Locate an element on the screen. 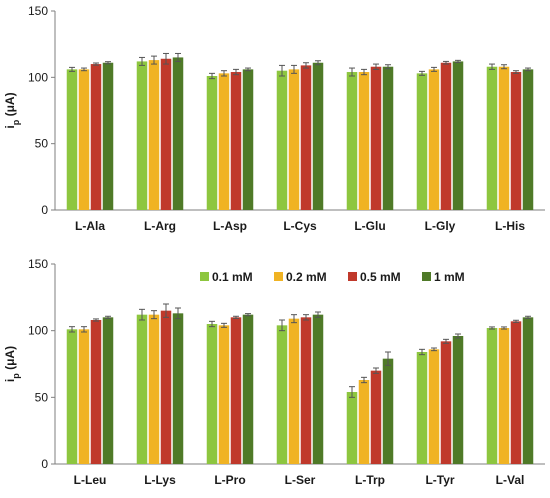  legend: 0.1 mM 0.2 mM 0.5 mM 1 mM is located at coordinates (332, 277).